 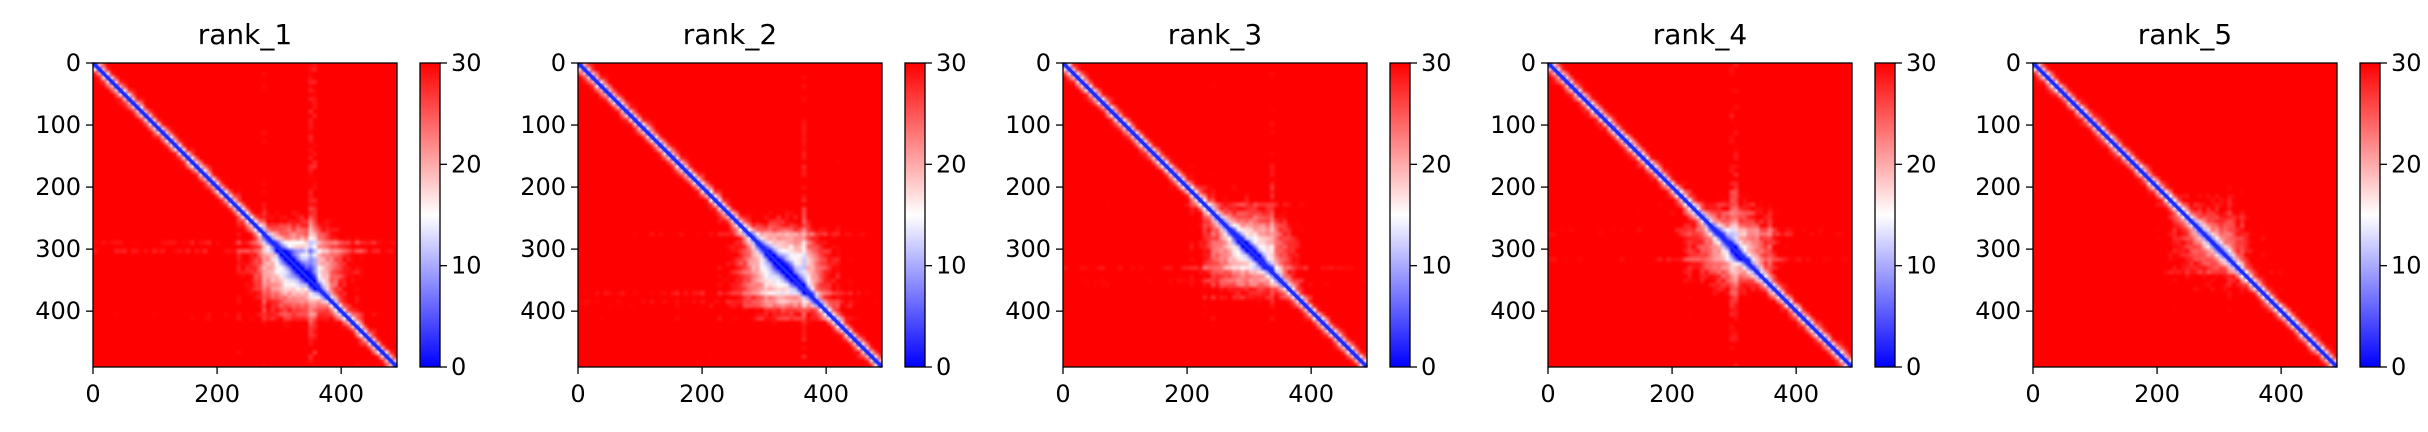 I want to click on panel-title: rank_4, so click(x=1700, y=34).